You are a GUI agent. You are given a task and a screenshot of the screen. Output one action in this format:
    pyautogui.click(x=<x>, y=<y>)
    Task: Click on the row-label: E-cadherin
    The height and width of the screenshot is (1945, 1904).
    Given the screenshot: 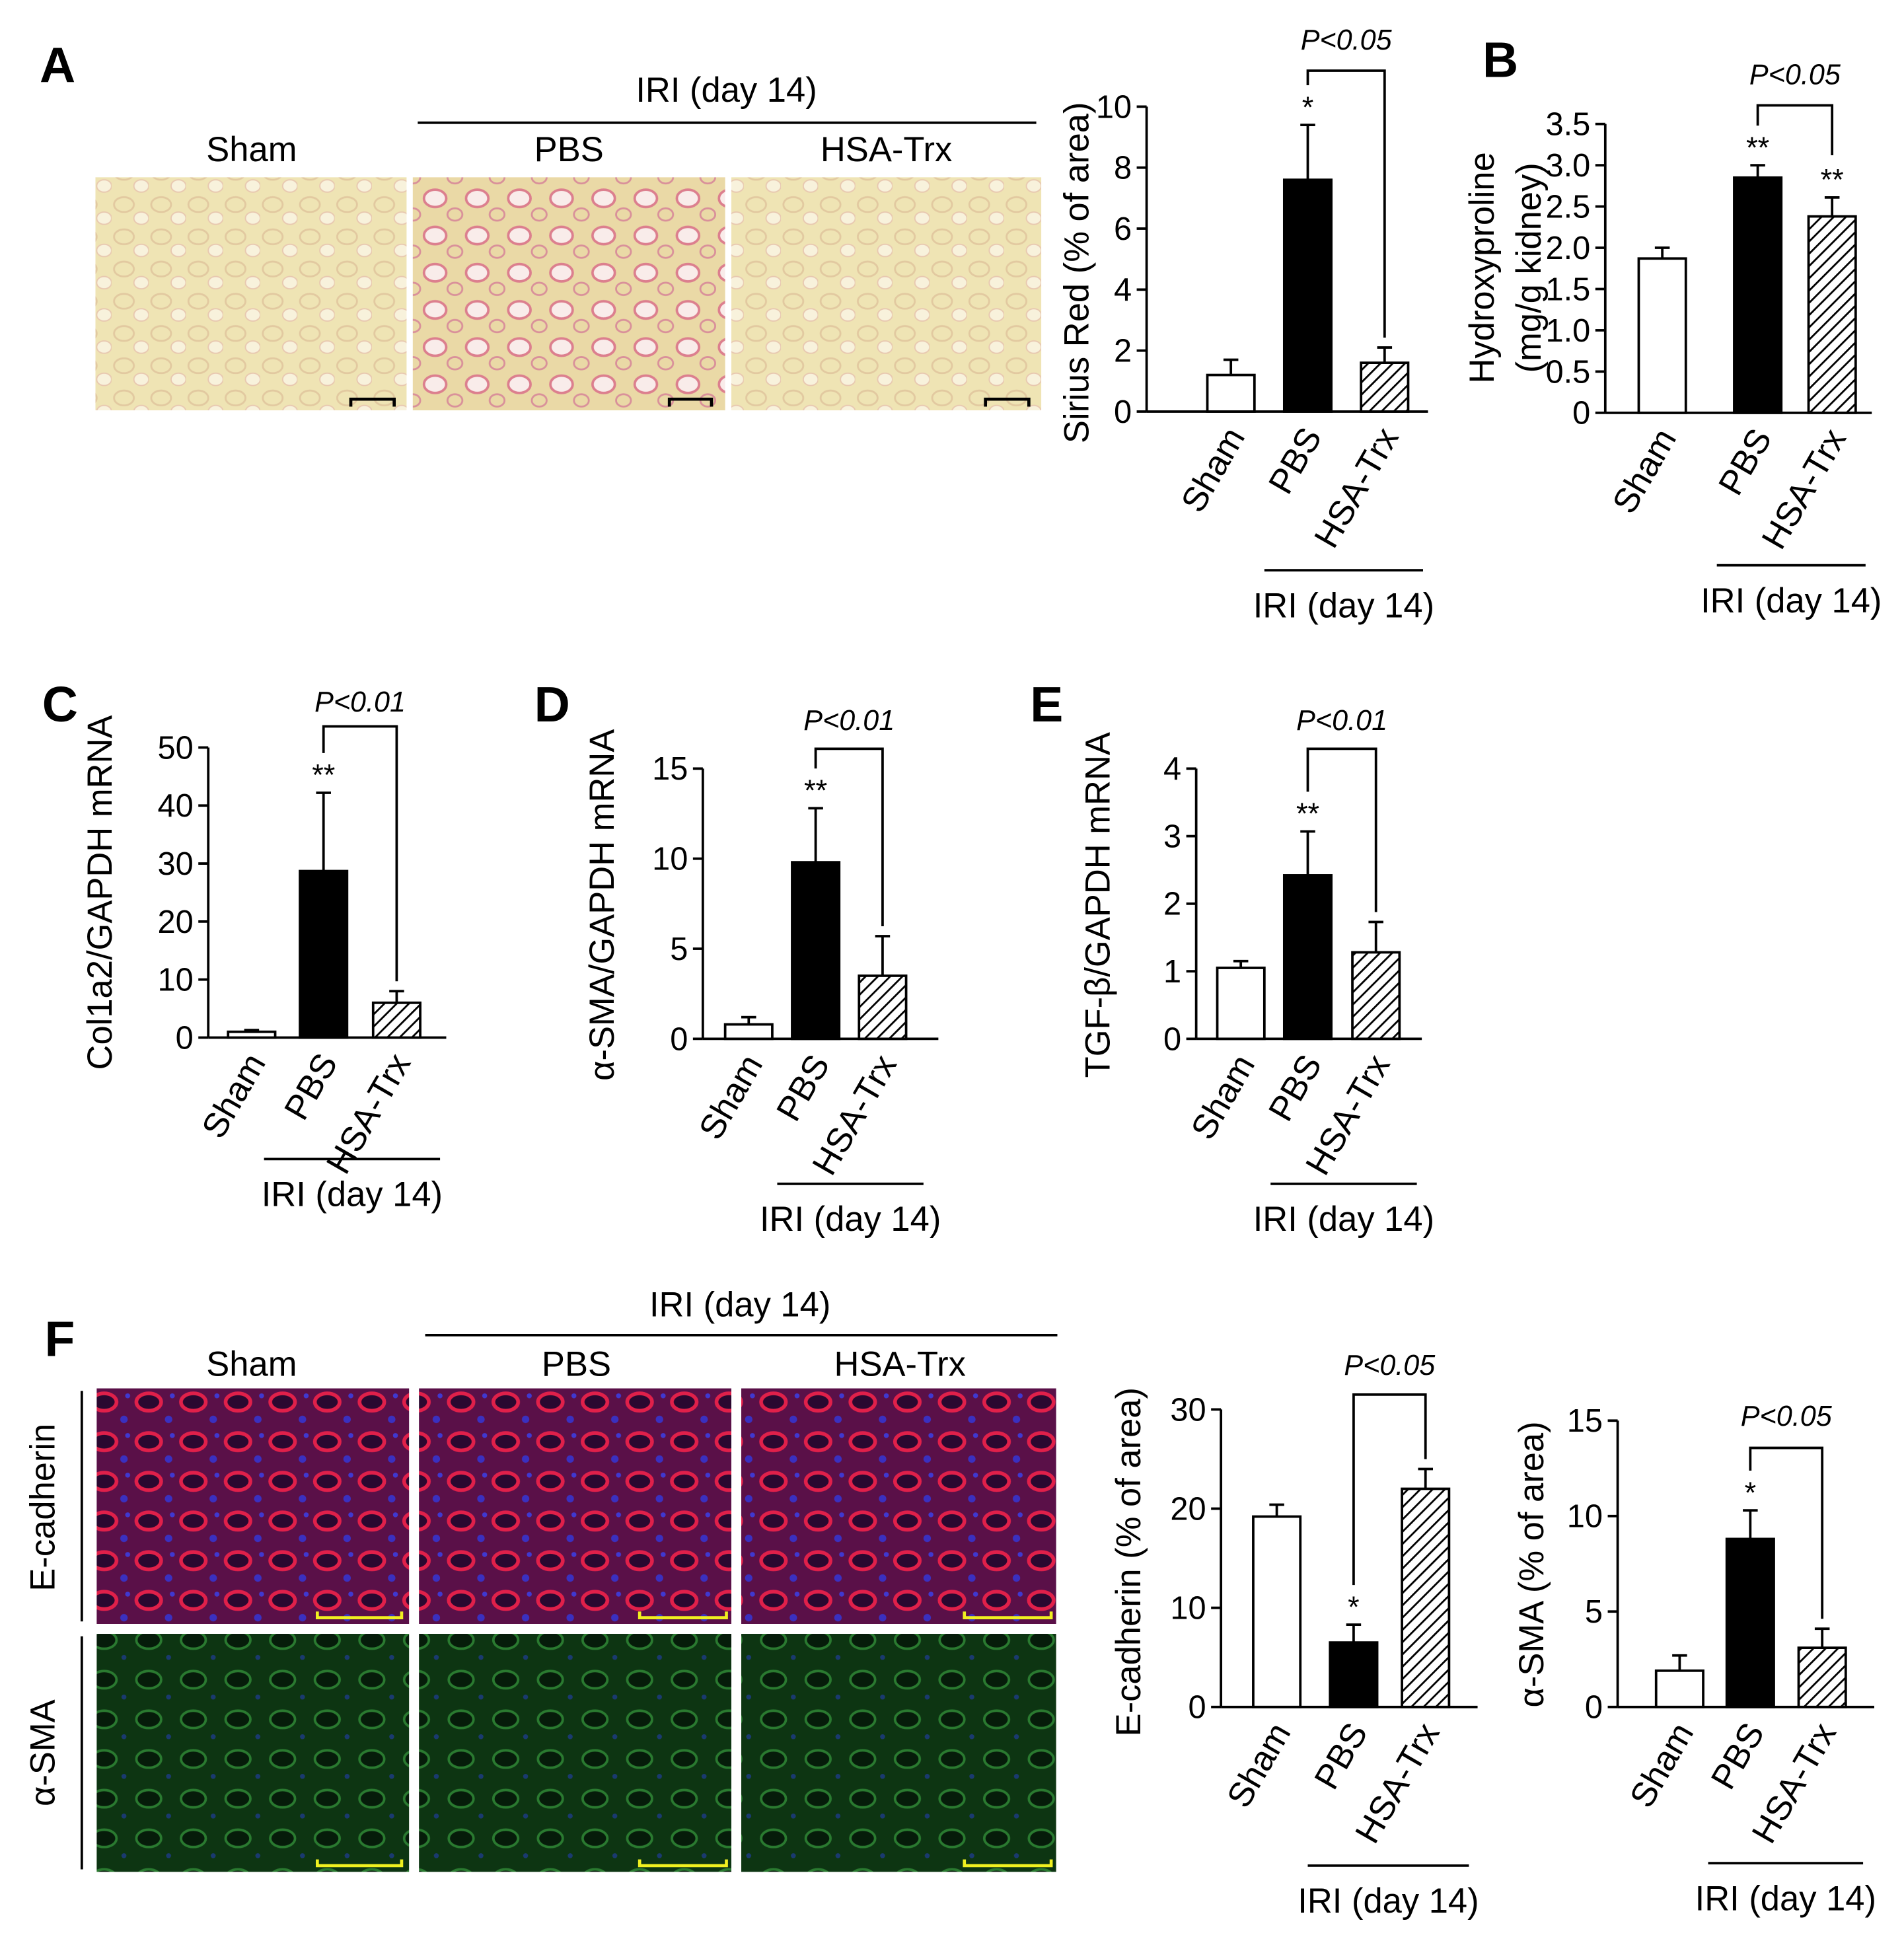 What is the action you would take?
    pyautogui.click(x=43, y=1508)
    